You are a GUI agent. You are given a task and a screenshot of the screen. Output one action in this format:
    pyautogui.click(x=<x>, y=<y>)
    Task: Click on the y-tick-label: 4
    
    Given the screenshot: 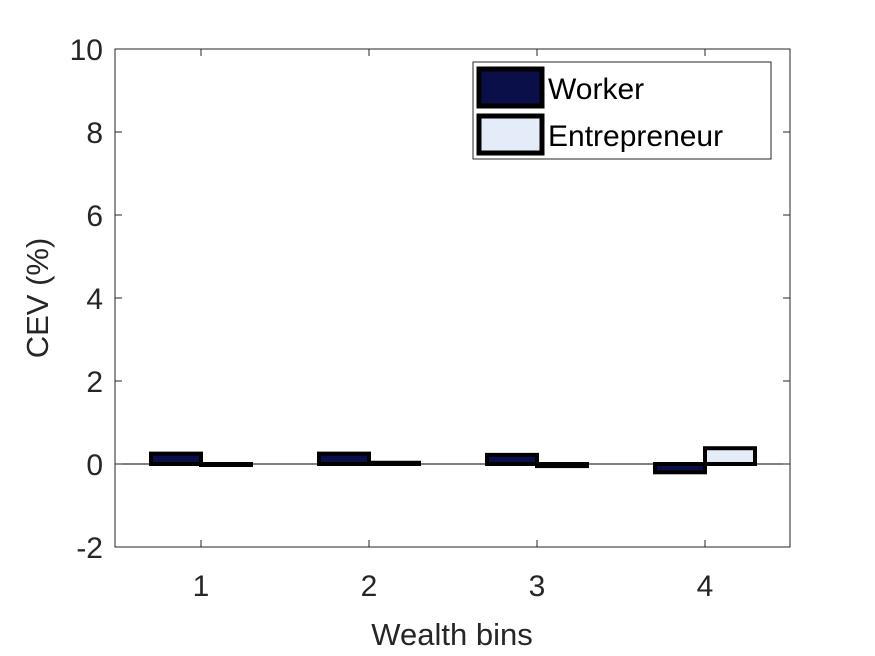 What is the action you would take?
    pyautogui.click(x=94, y=299)
    